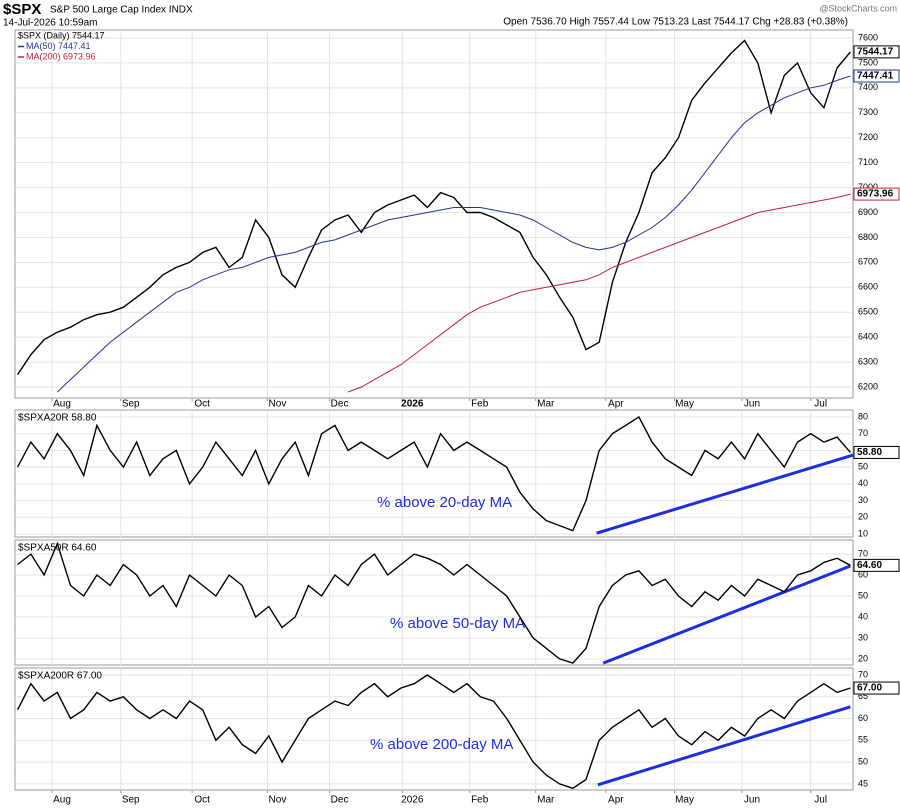  Describe the element at coordinates (868, 37) in the screenshot. I see `y-tick-label: 7600` at that location.